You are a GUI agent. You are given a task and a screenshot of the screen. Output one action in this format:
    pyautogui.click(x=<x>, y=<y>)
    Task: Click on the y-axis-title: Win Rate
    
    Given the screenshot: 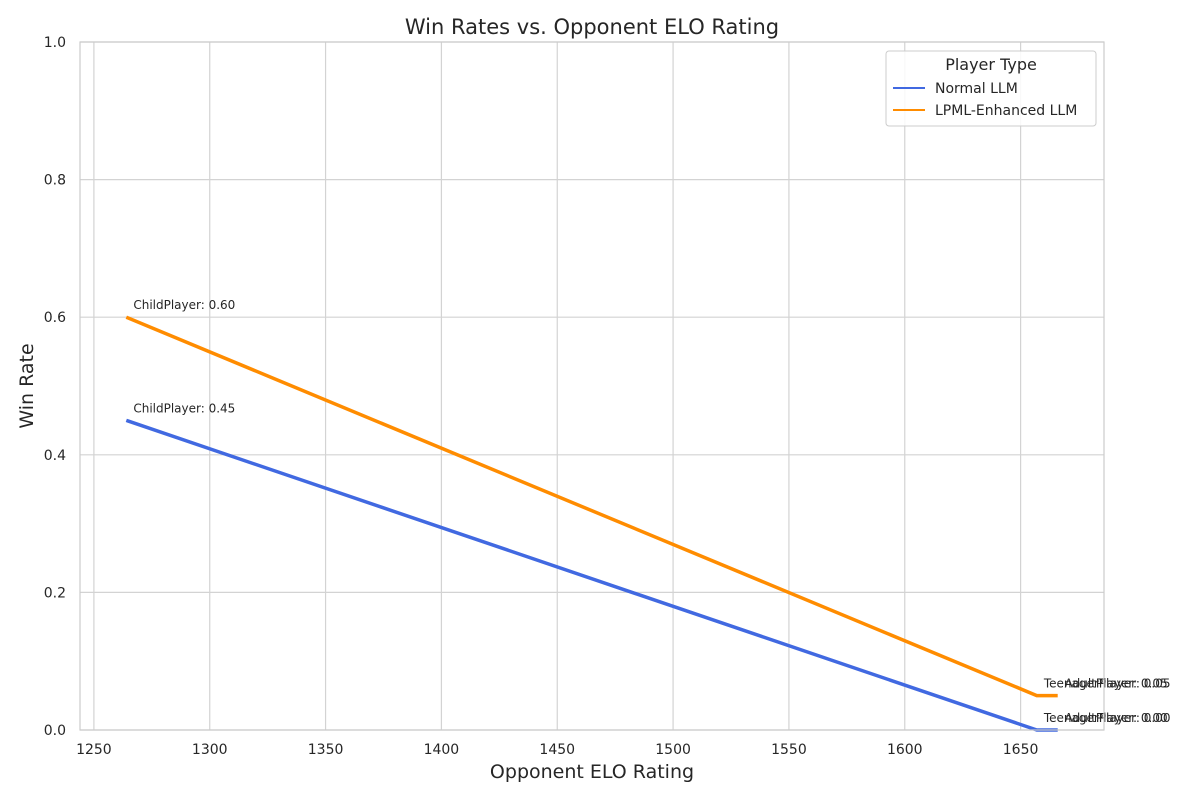 What is the action you would take?
    pyautogui.click(x=27, y=385)
    